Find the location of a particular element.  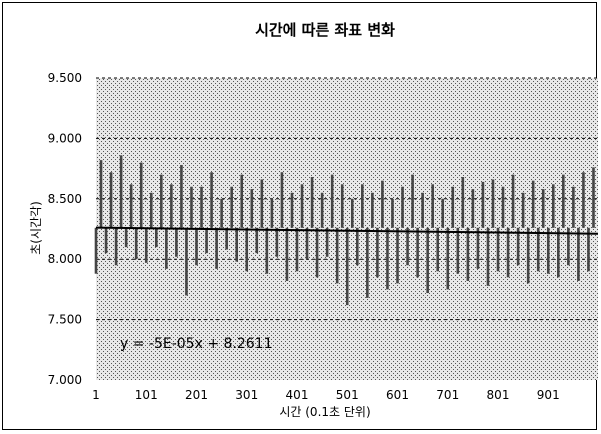

y-tick-labels: 7.000 7.500 8.000 8.500 9.000 9.500 is located at coordinates (65, 229).